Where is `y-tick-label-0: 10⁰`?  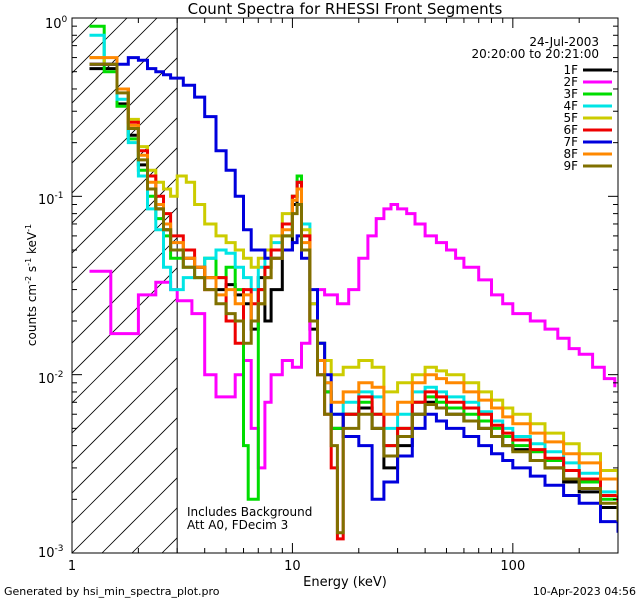 y-tick-label-0: 10⁰ is located at coordinates (56, 23).